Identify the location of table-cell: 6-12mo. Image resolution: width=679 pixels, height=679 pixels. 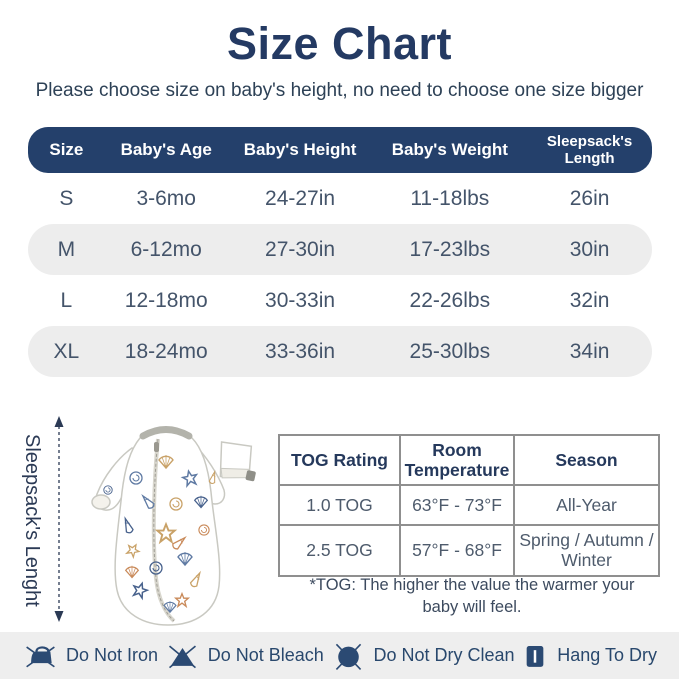
(166, 249).